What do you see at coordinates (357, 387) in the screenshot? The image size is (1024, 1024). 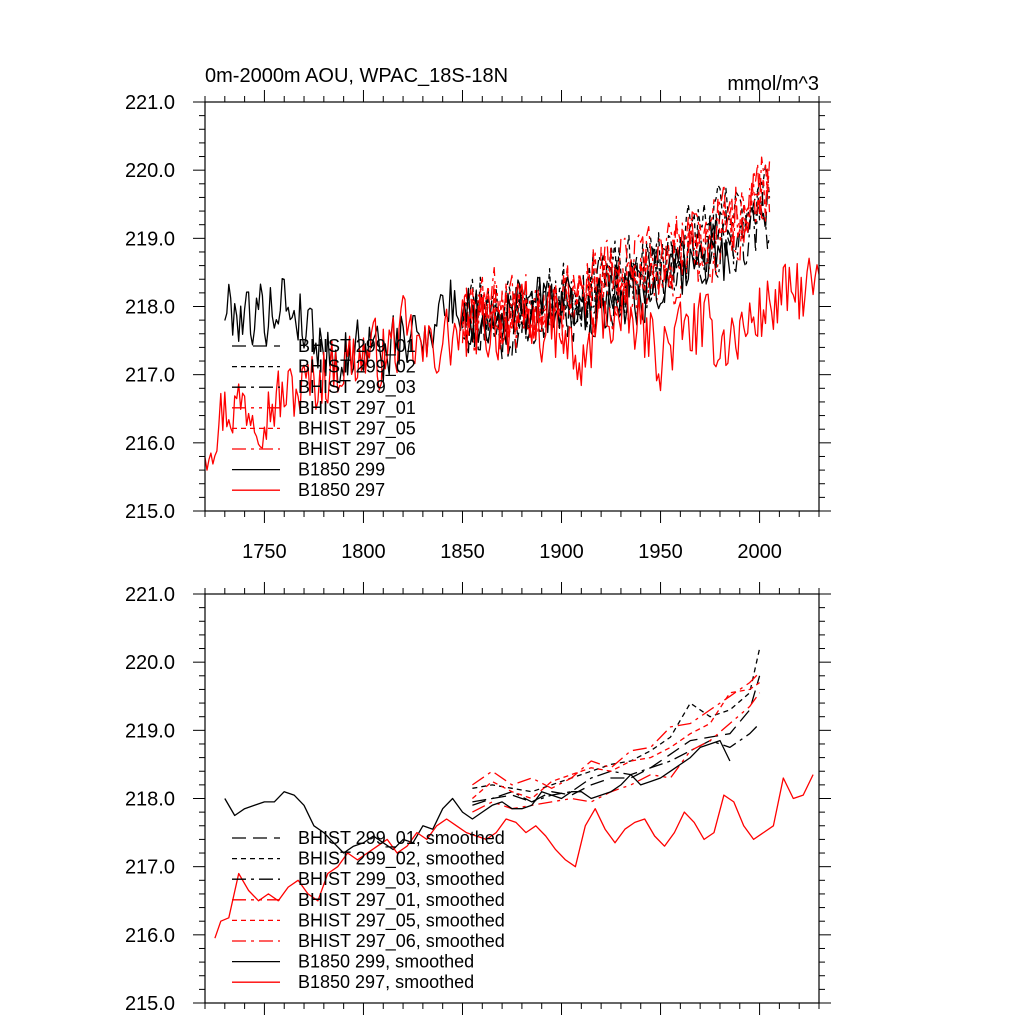 I see `legend-label-bhist-299-03: BHIST 299_03` at bounding box center [357, 387].